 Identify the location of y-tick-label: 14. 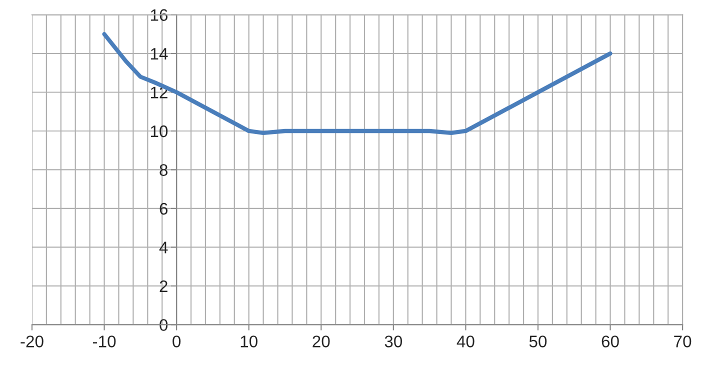
(159, 54).